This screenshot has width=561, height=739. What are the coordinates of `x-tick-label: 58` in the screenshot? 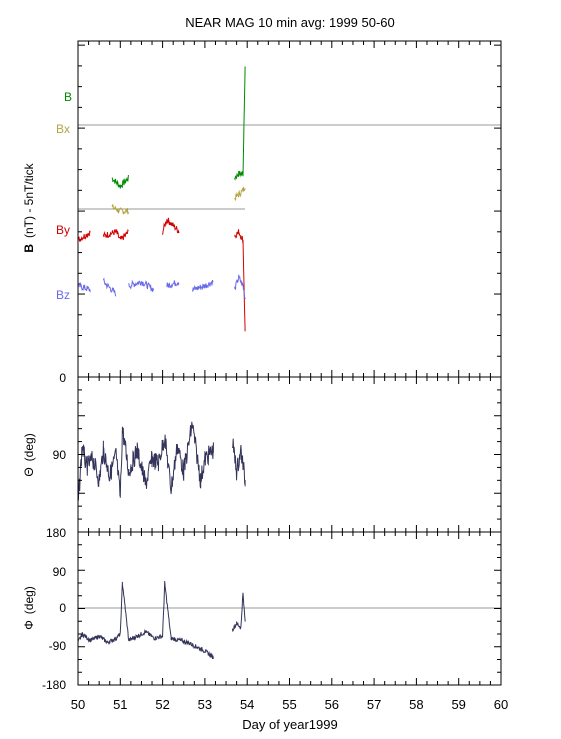 It's located at (416, 704).